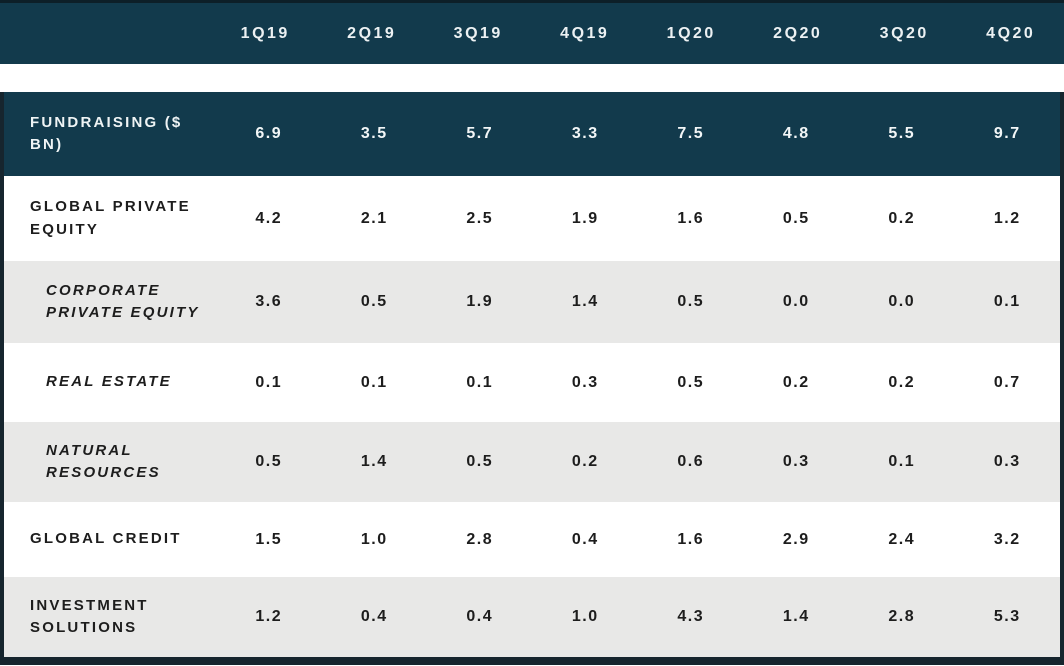  What do you see at coordinates (269, 301) in the screenshot?
I see `table-cell: 3.6` at bounding box center [269, 301].